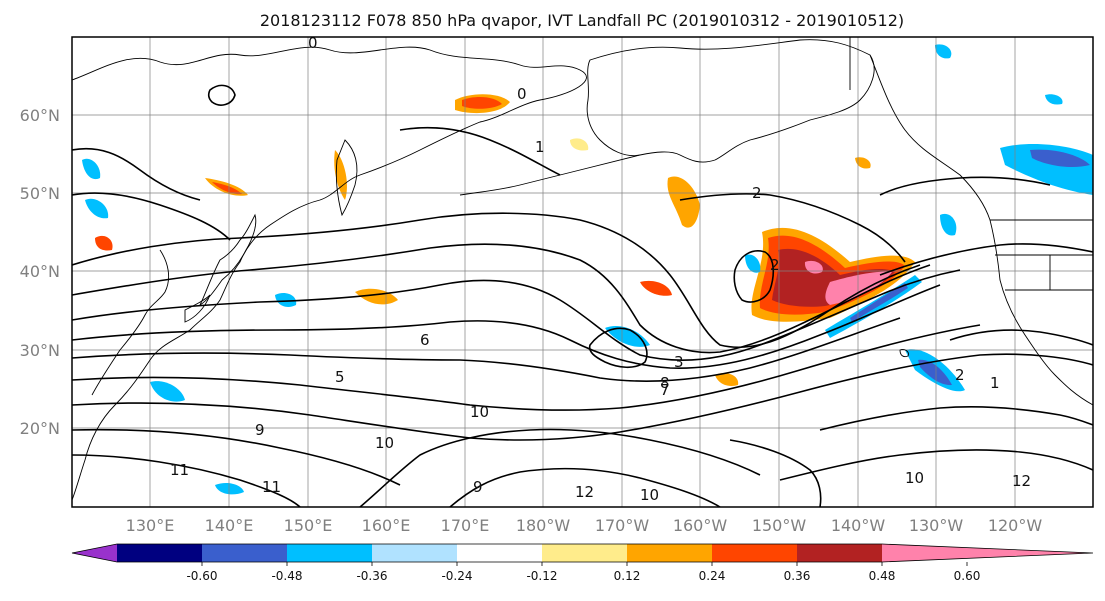 This screenshot has width=1105, height=601. Describe the element at coordinates (712, 576) in the screenshot. I see `colorbar-tick-label: 0.24` at that location.